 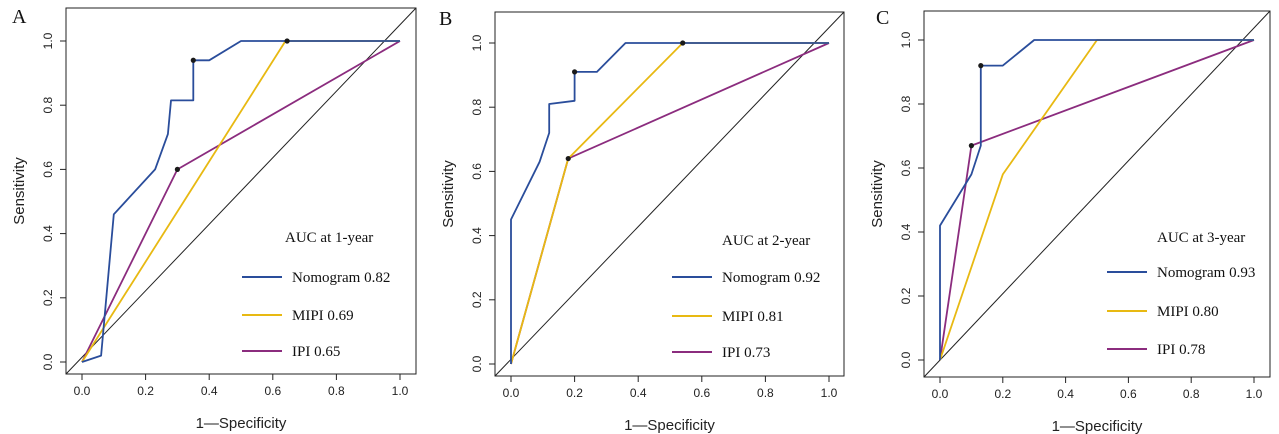 What do you see at coordinates (746, 353) in the screenshot?
I see `legend-label-ipi: IPI 0.73` at bounding box center [746, 353].